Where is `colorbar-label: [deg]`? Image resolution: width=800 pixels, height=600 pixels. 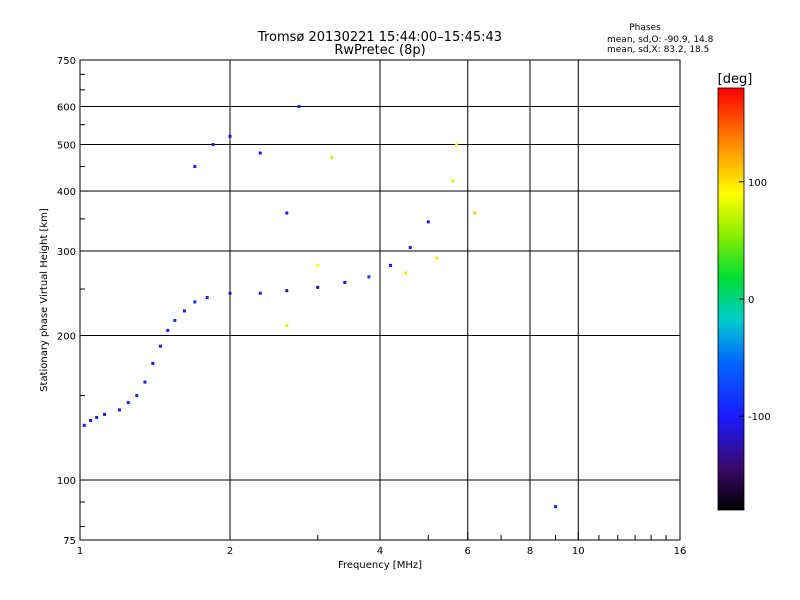 colorbar-label: [deg] is located at coordinates (735, 79).